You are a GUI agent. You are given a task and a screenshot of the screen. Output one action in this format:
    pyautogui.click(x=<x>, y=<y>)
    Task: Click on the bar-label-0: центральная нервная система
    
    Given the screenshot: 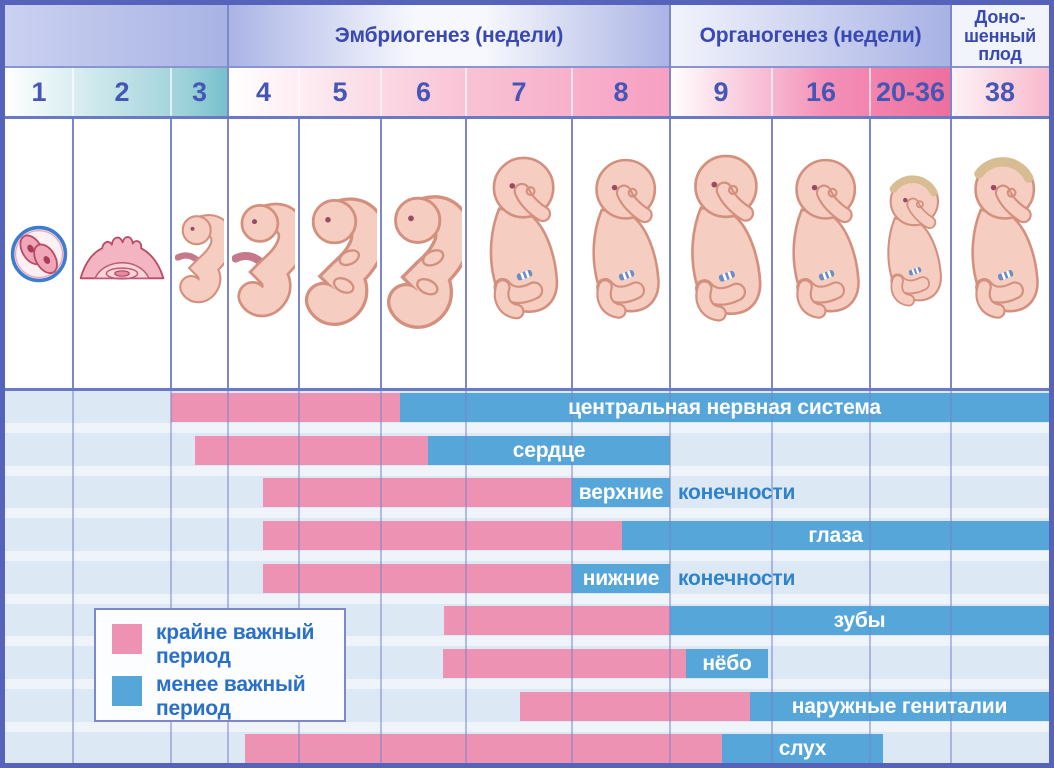 What is the action you would take?
    pyautogui.click(x=724, y=407)
    